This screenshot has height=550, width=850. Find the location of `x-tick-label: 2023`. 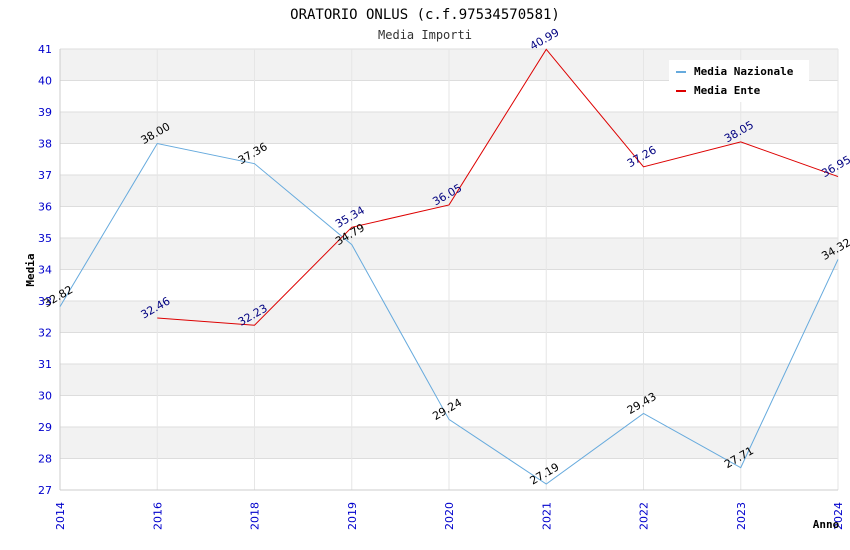

x-tick-label: 2023 is located at coordinates (741, 516).